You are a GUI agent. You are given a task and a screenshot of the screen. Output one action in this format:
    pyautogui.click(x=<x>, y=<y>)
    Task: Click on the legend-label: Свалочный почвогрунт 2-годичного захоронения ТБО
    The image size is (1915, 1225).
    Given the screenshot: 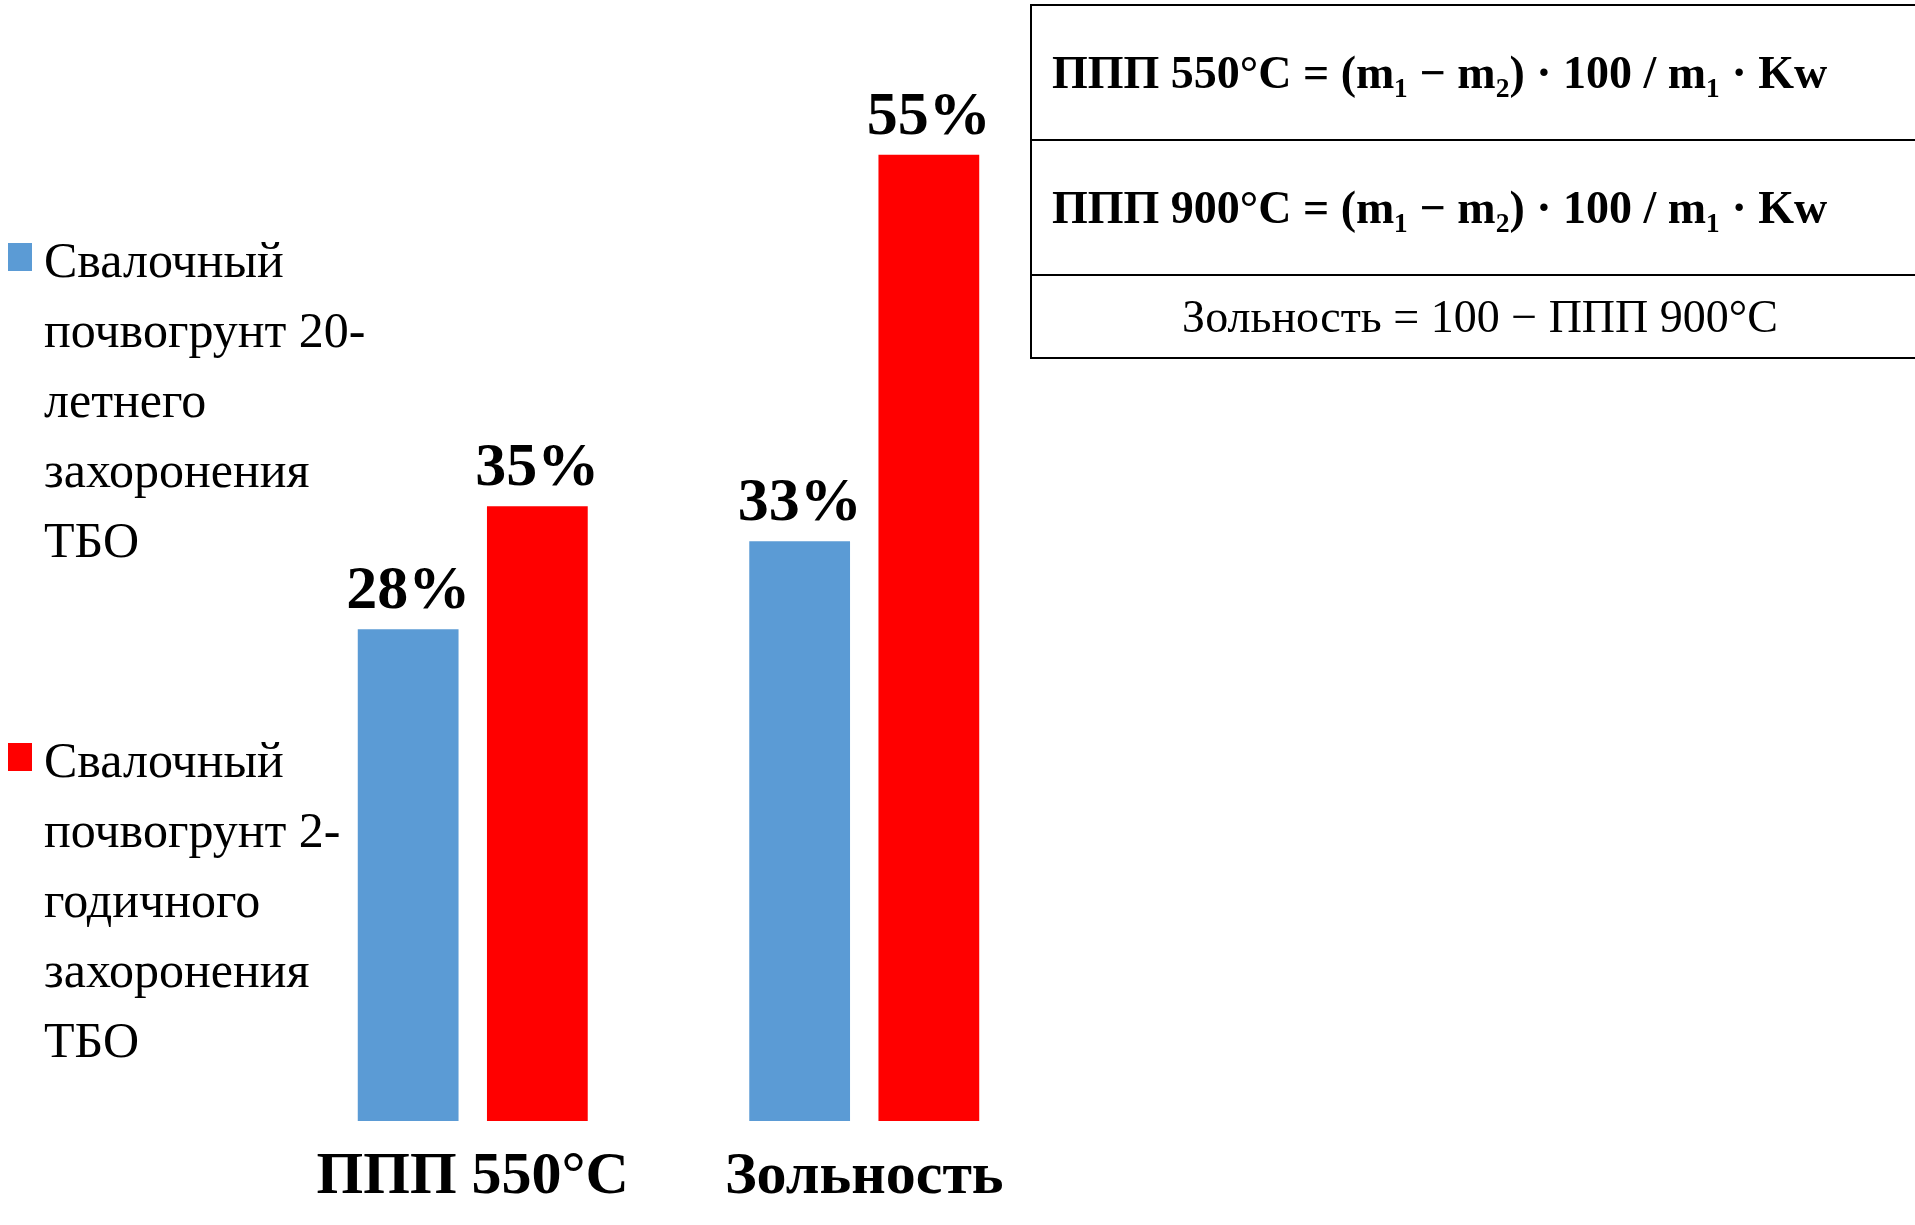 What is the action you would take?
    pyautogui.click(x=193, y=900)
    